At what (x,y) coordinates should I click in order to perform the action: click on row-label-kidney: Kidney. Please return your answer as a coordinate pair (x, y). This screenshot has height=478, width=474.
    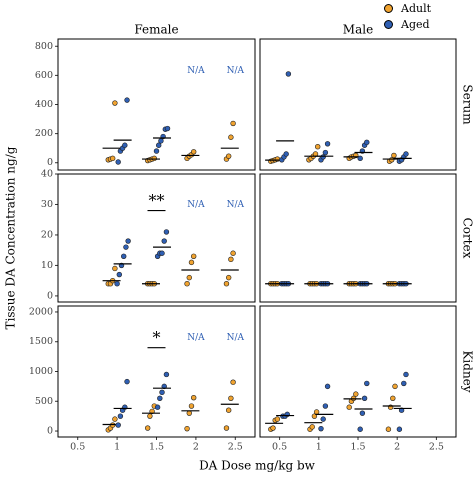
    Looking at the image, I should click on (467, 371).